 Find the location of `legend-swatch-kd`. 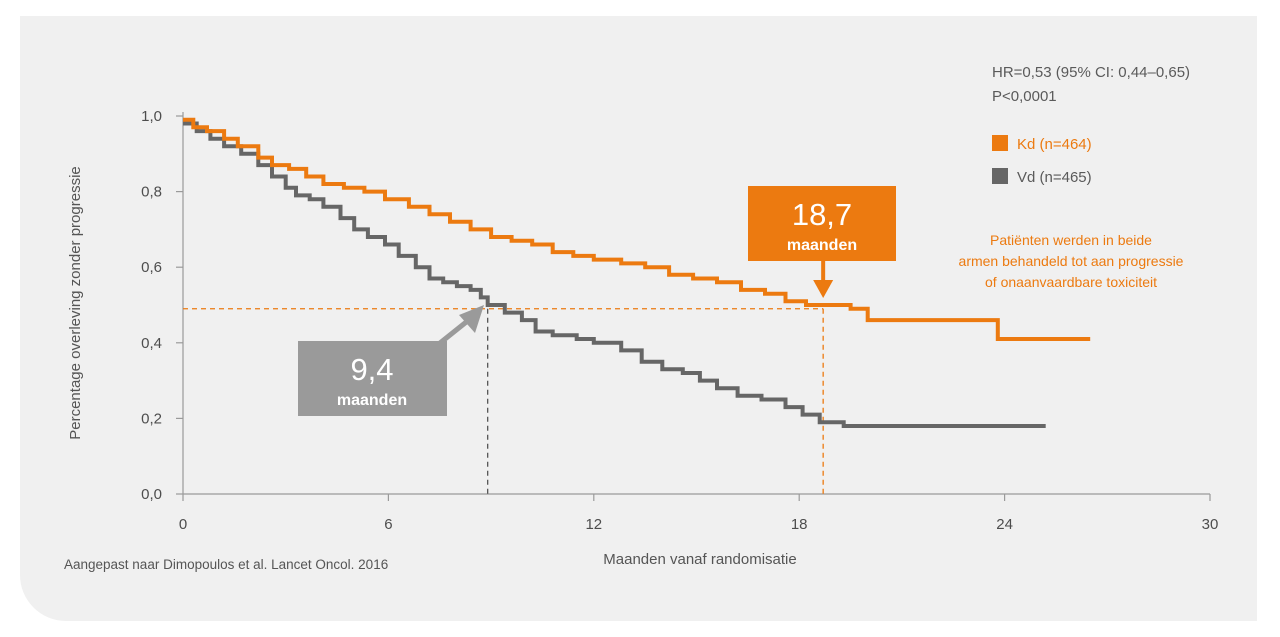

legend-swatch-kd is located at coordinates (1000, 143).